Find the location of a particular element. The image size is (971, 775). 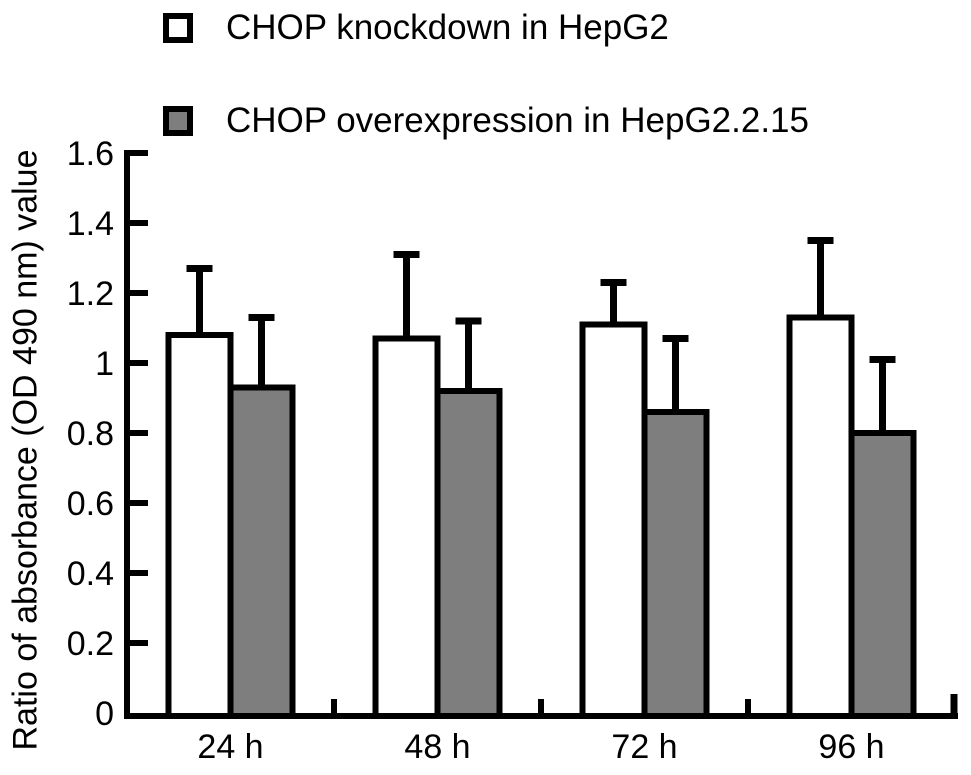

bar-knockdown-48h is located at coordinates (406, 527).